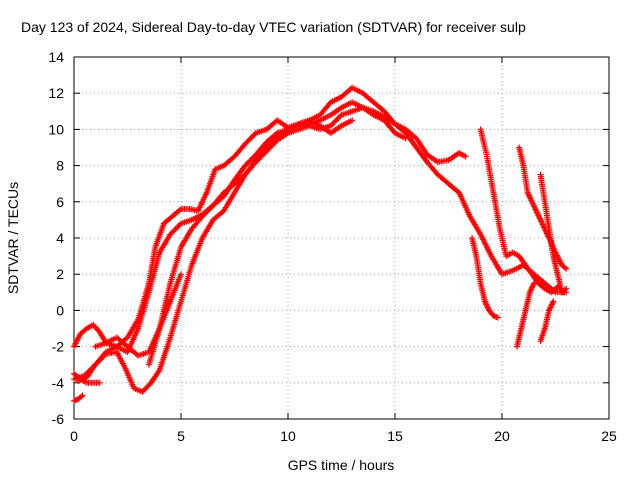 This screenshot has width=640, height=480. Describe the element at coordinates (502, 436) in the screenshot. I see `x-tick-label: 20` at that location.